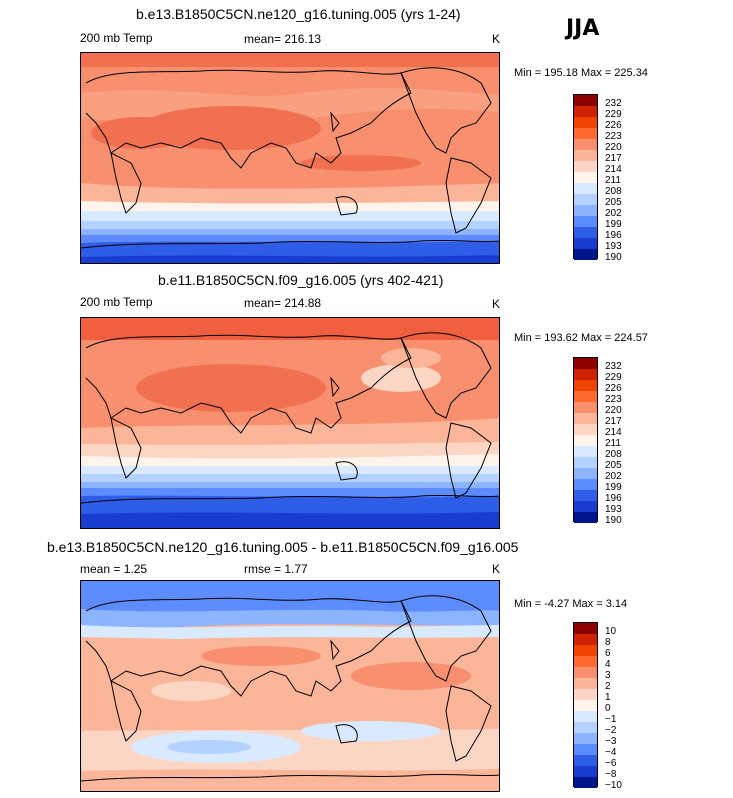  What do you see at coordinates (613, 246) in the screenshot?
I see `panel1-level-label: 193` at bounding box center [613, 246].